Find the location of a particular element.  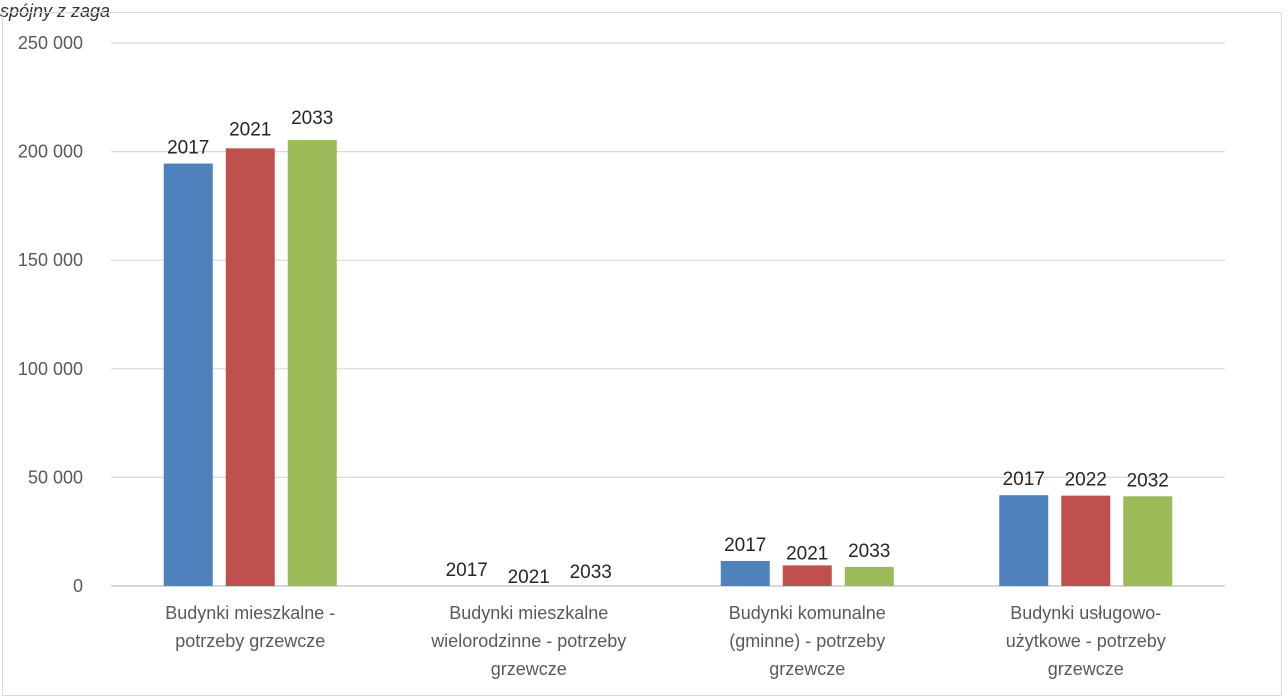

category-label: Budynki usługowo- is located at coordinates (1085, 613).